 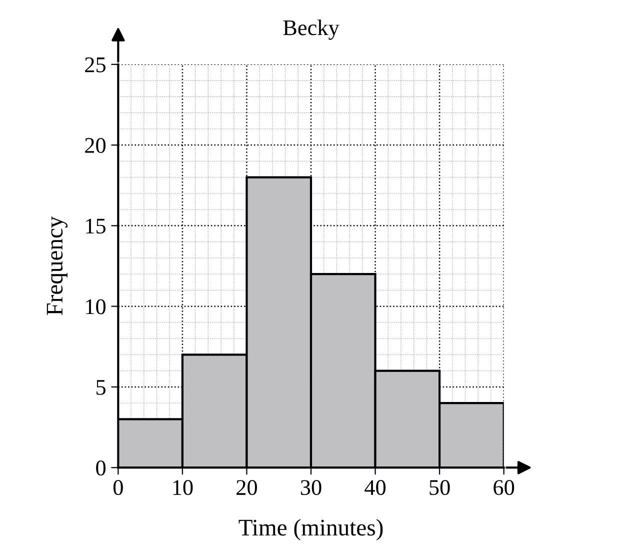 What do you see at coordinates (246, 488) in the screenshot?
I see `x-tick-label: 20` at bounding box center [246, 488].